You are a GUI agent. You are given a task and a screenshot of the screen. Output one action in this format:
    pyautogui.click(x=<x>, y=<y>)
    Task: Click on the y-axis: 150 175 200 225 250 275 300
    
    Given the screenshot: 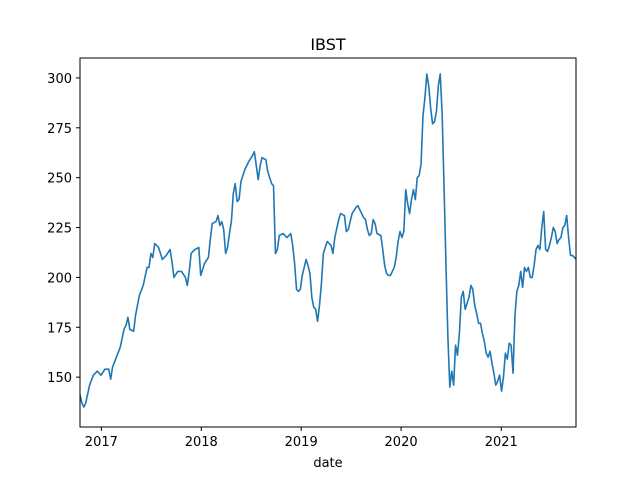 What is the action you would take?
    pyautogui.click(x=63, y=229)
    